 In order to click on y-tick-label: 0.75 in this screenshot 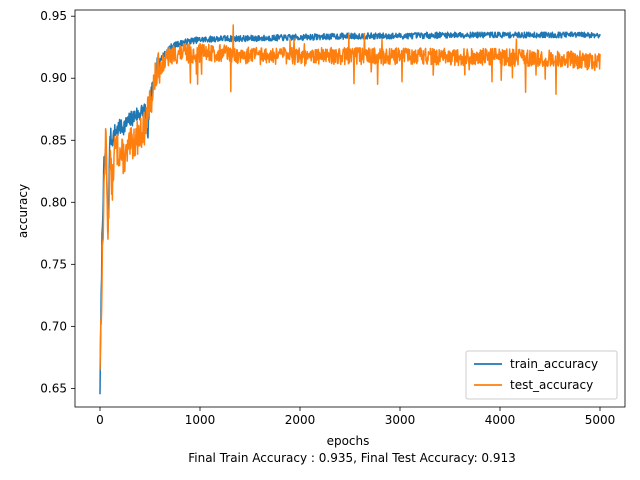, I will do `click(53, 264)`.